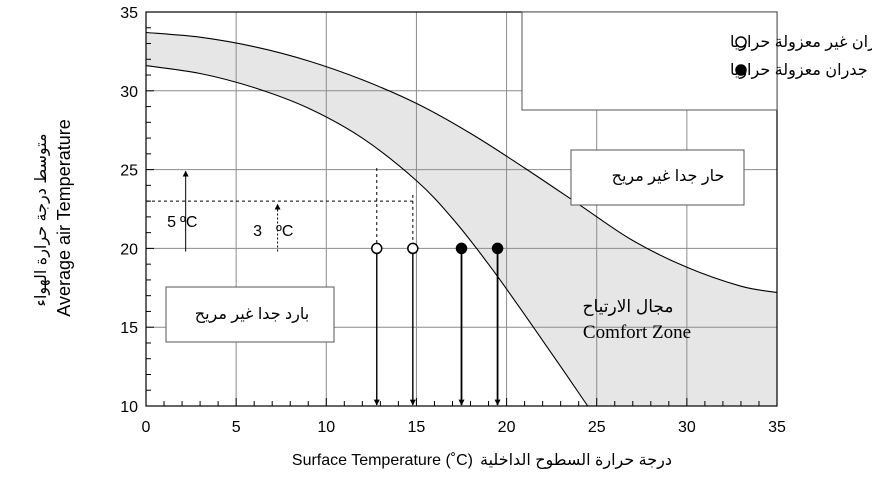  I want to click on x-tick-label: 5, so click(236, 427).